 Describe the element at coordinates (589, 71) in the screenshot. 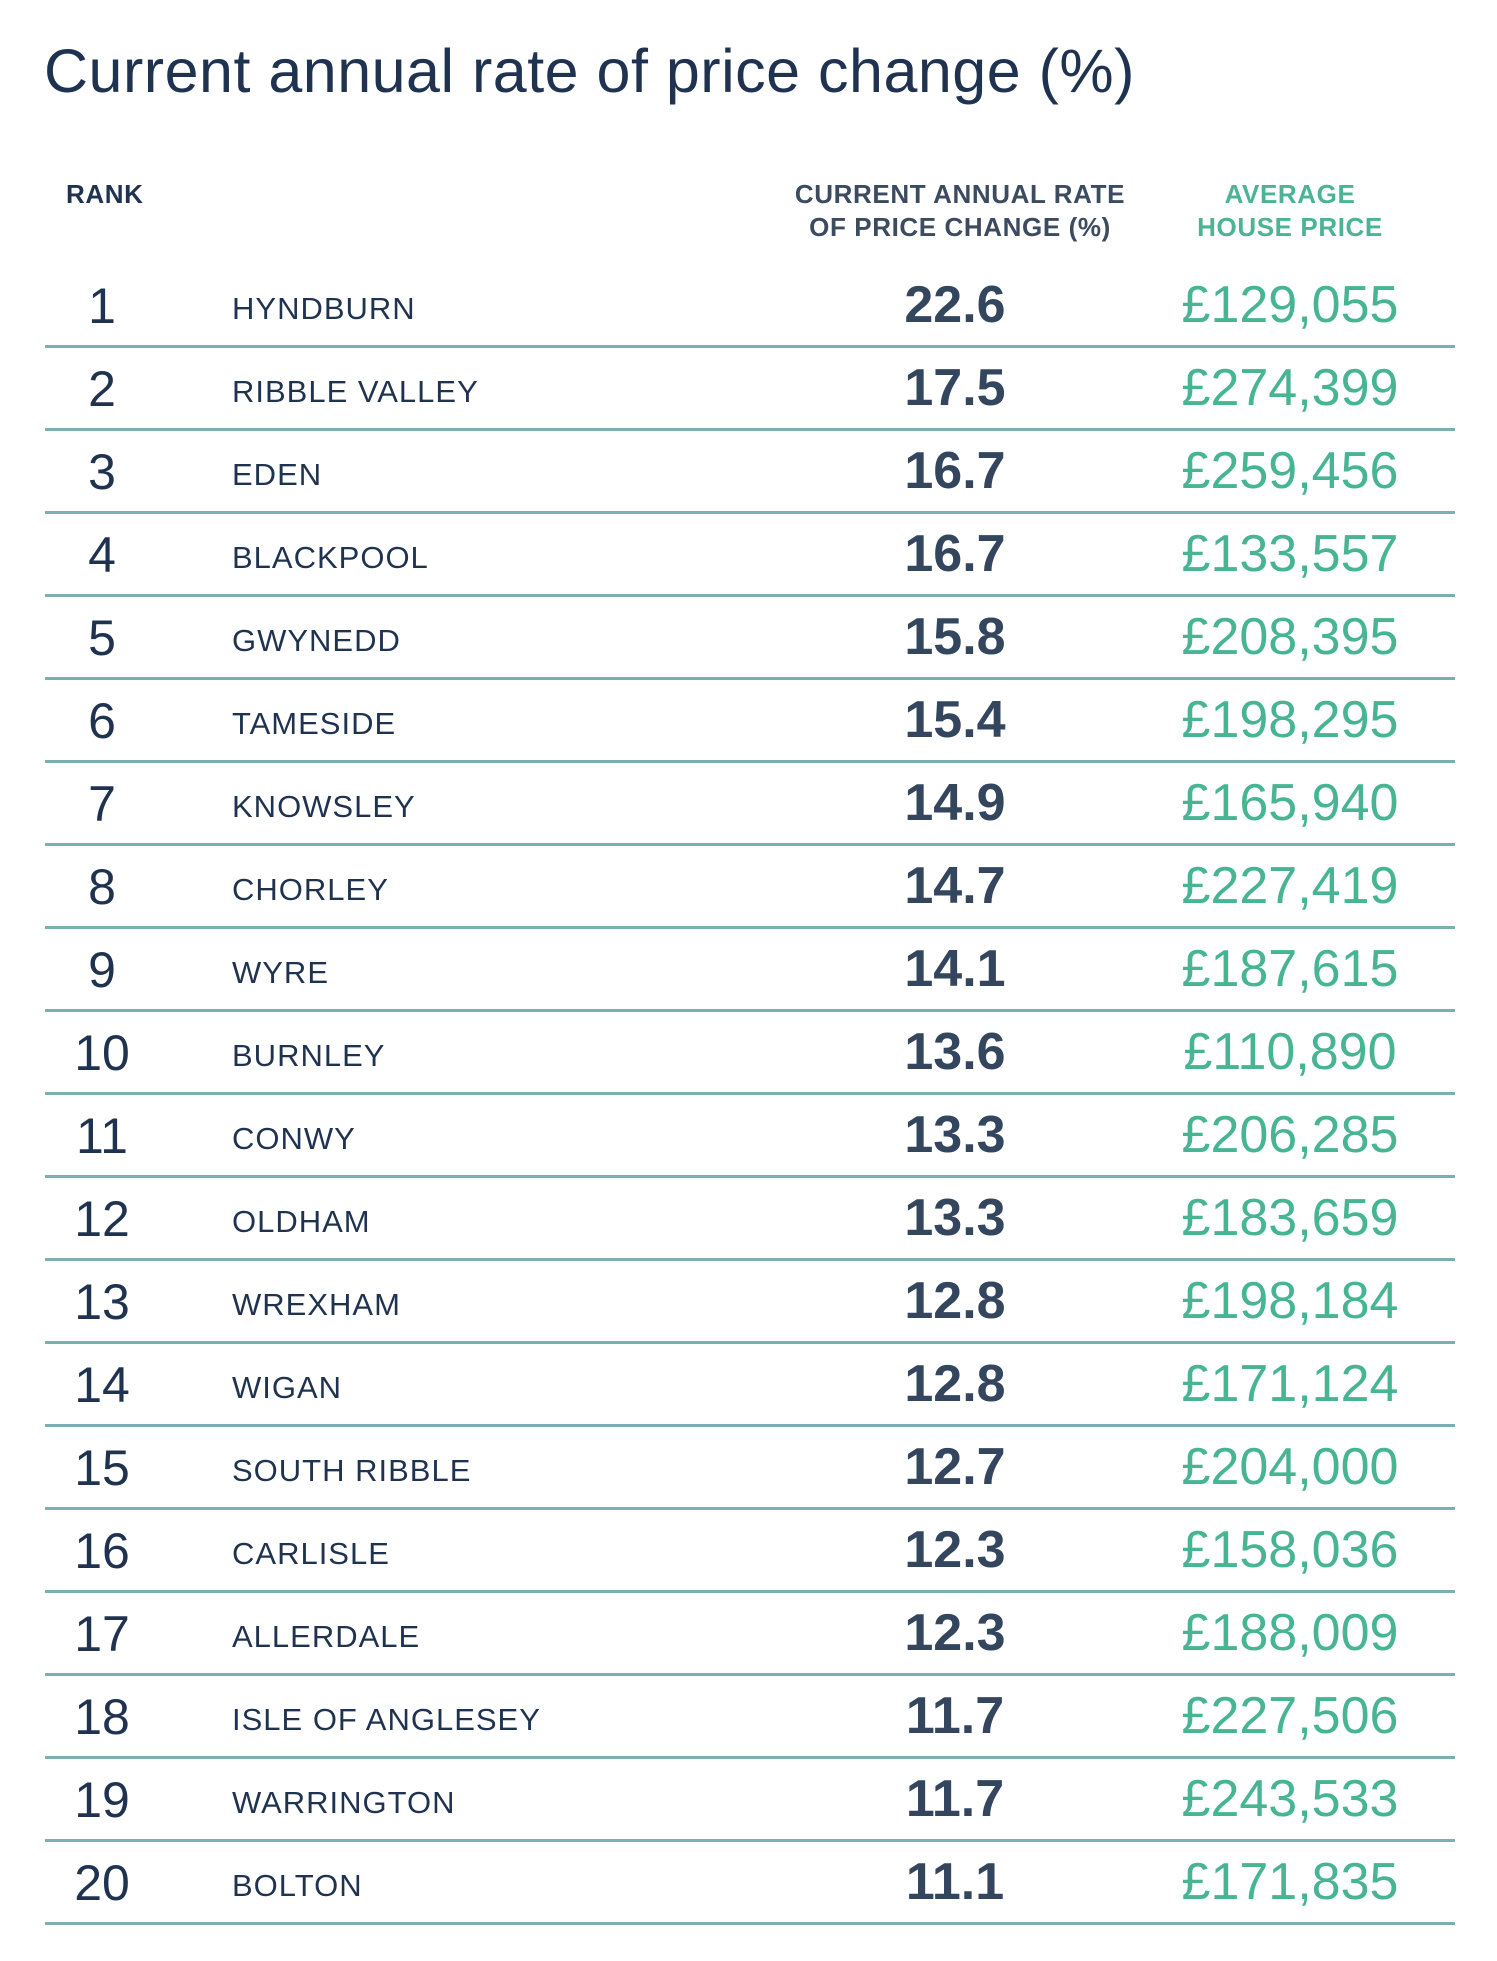

I see `chart-title: Current annual rate of price change (%)` at that location.